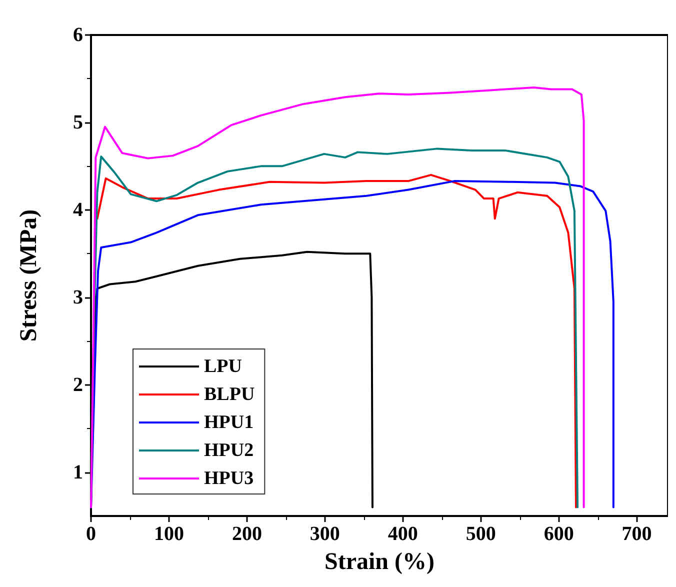 The width and height of the screenshot is (676, 587). I want to click on y-tick-label: 4, so click(78, 209).